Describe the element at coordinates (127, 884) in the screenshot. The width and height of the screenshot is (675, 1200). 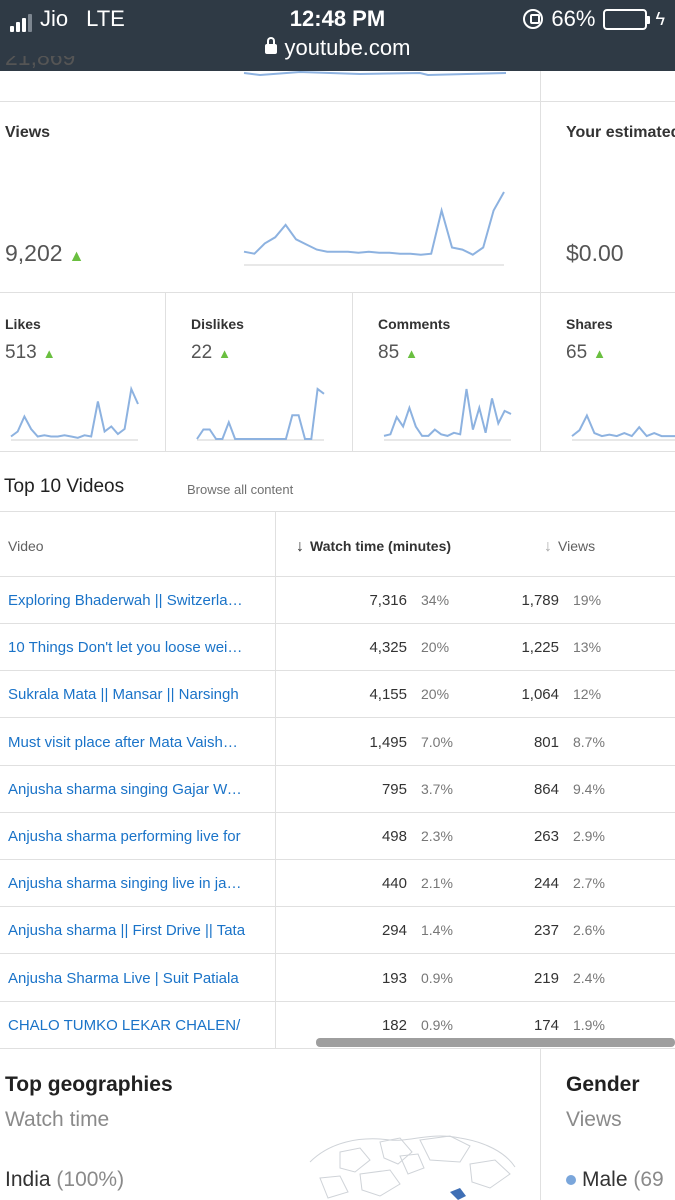
I see `video-title-link: Anjusha sharma singing live in jammu` at that location.